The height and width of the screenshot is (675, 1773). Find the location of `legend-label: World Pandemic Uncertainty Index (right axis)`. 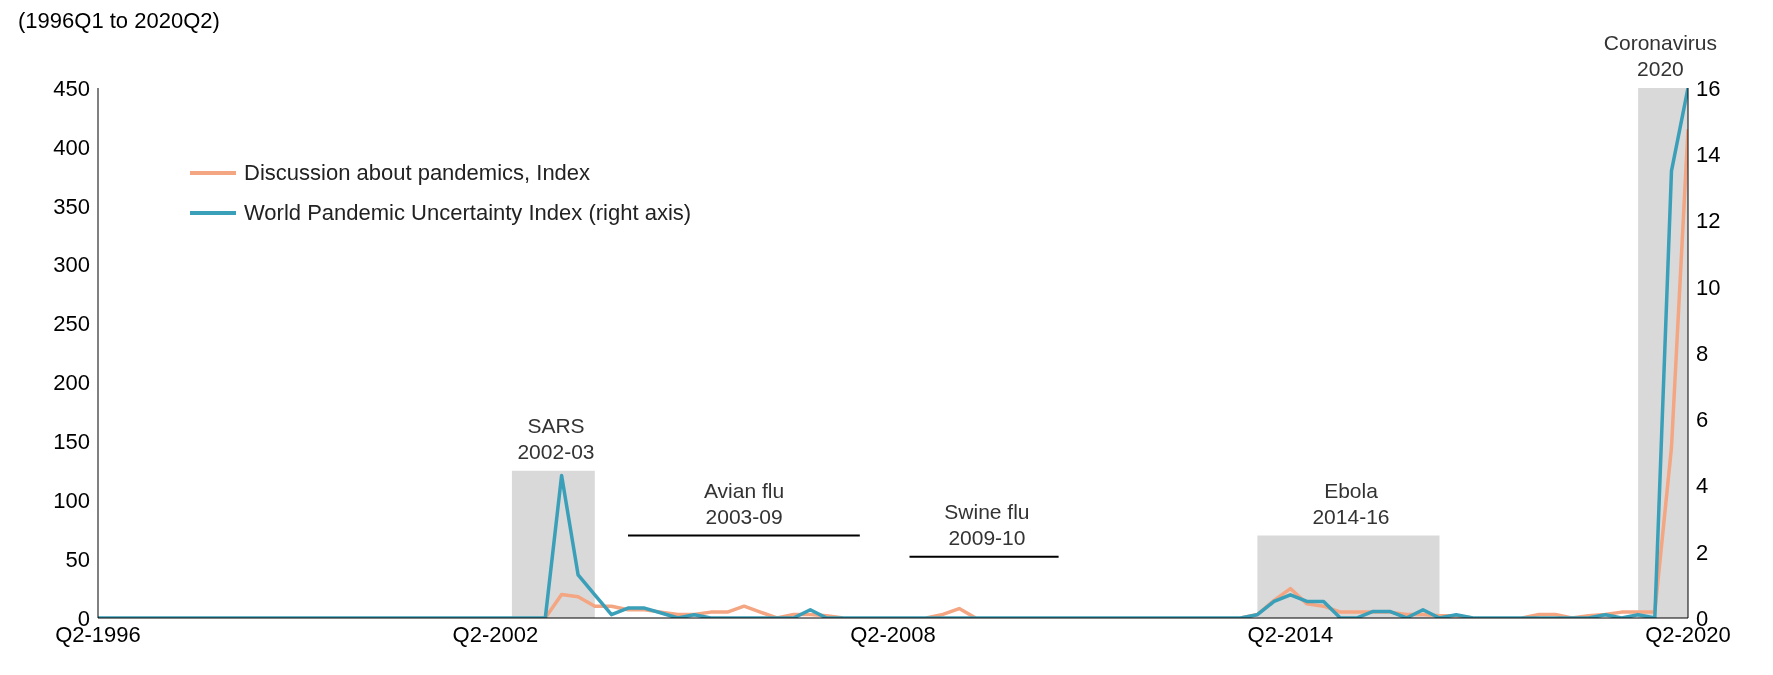

legend-label: World Pandemic Uncertainty Index (right axis) is located at coordinates (468, 213).